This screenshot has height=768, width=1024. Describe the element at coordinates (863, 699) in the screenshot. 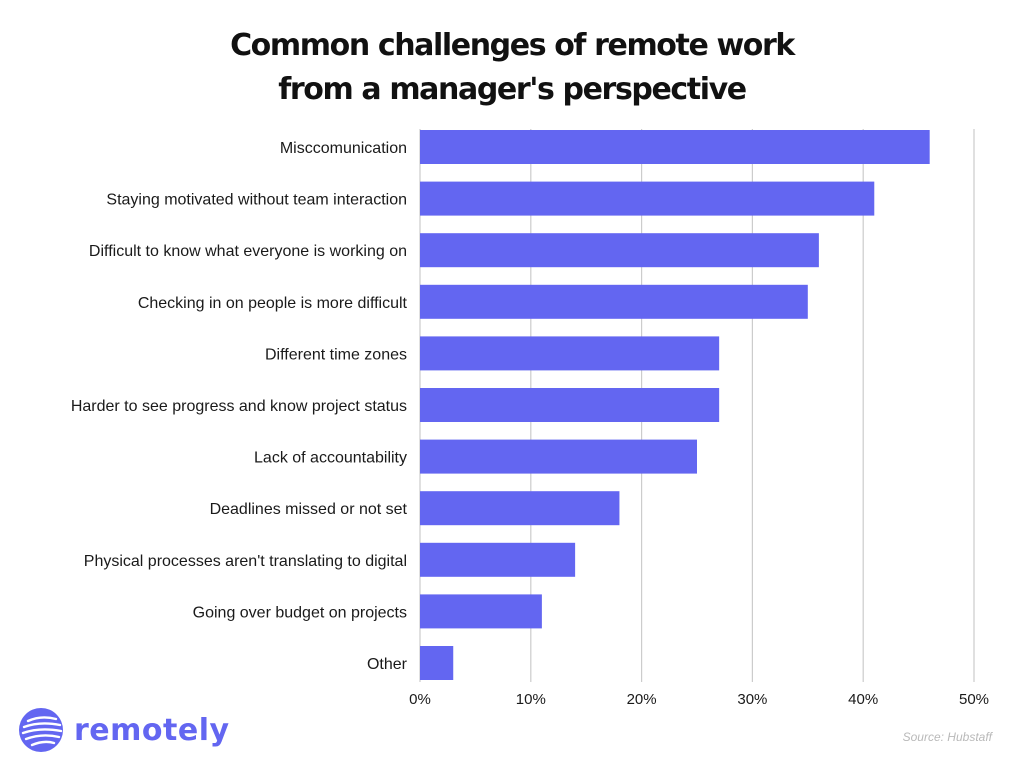

I see `x-tick-label: 40%` at that location.